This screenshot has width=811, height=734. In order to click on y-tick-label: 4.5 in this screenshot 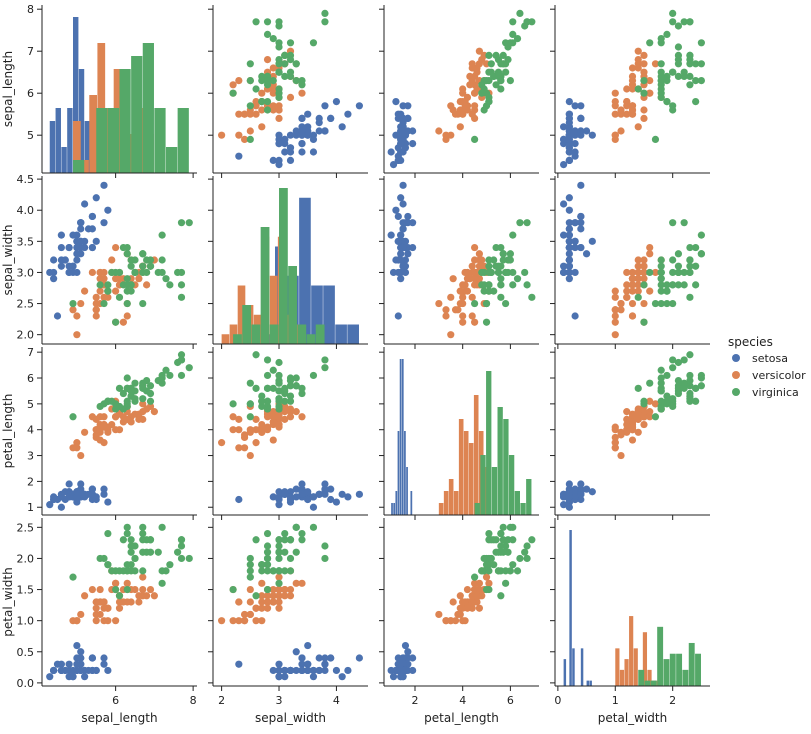, I will do `click(26, 179)`.